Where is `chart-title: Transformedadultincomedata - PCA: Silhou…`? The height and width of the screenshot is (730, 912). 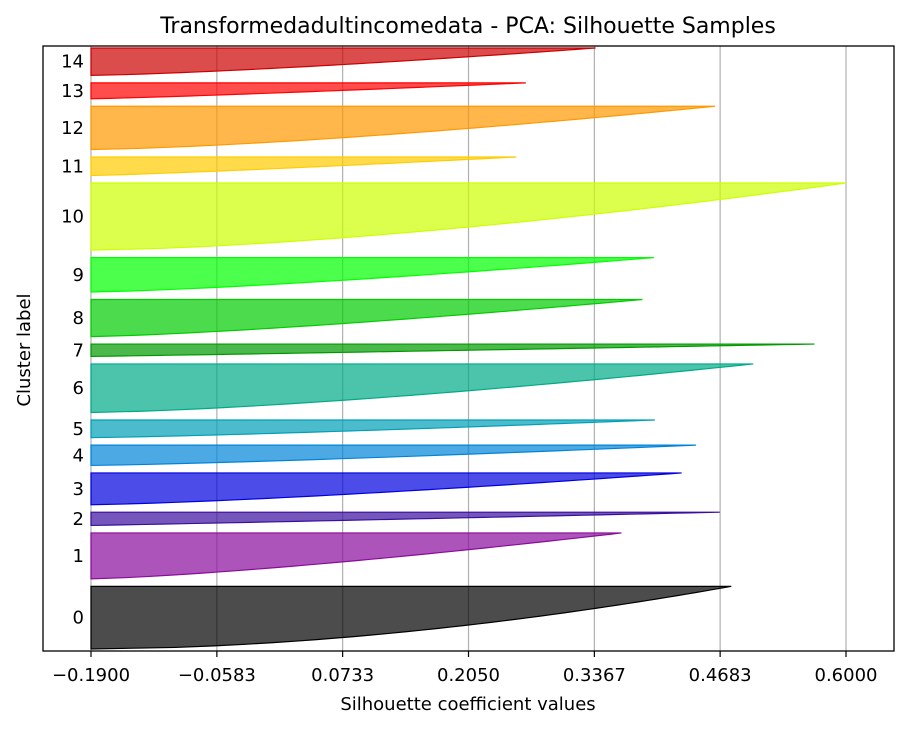 chart-title: Transformedadultincomedata - PCA: Silhou… is located at coordinates (467, 26).